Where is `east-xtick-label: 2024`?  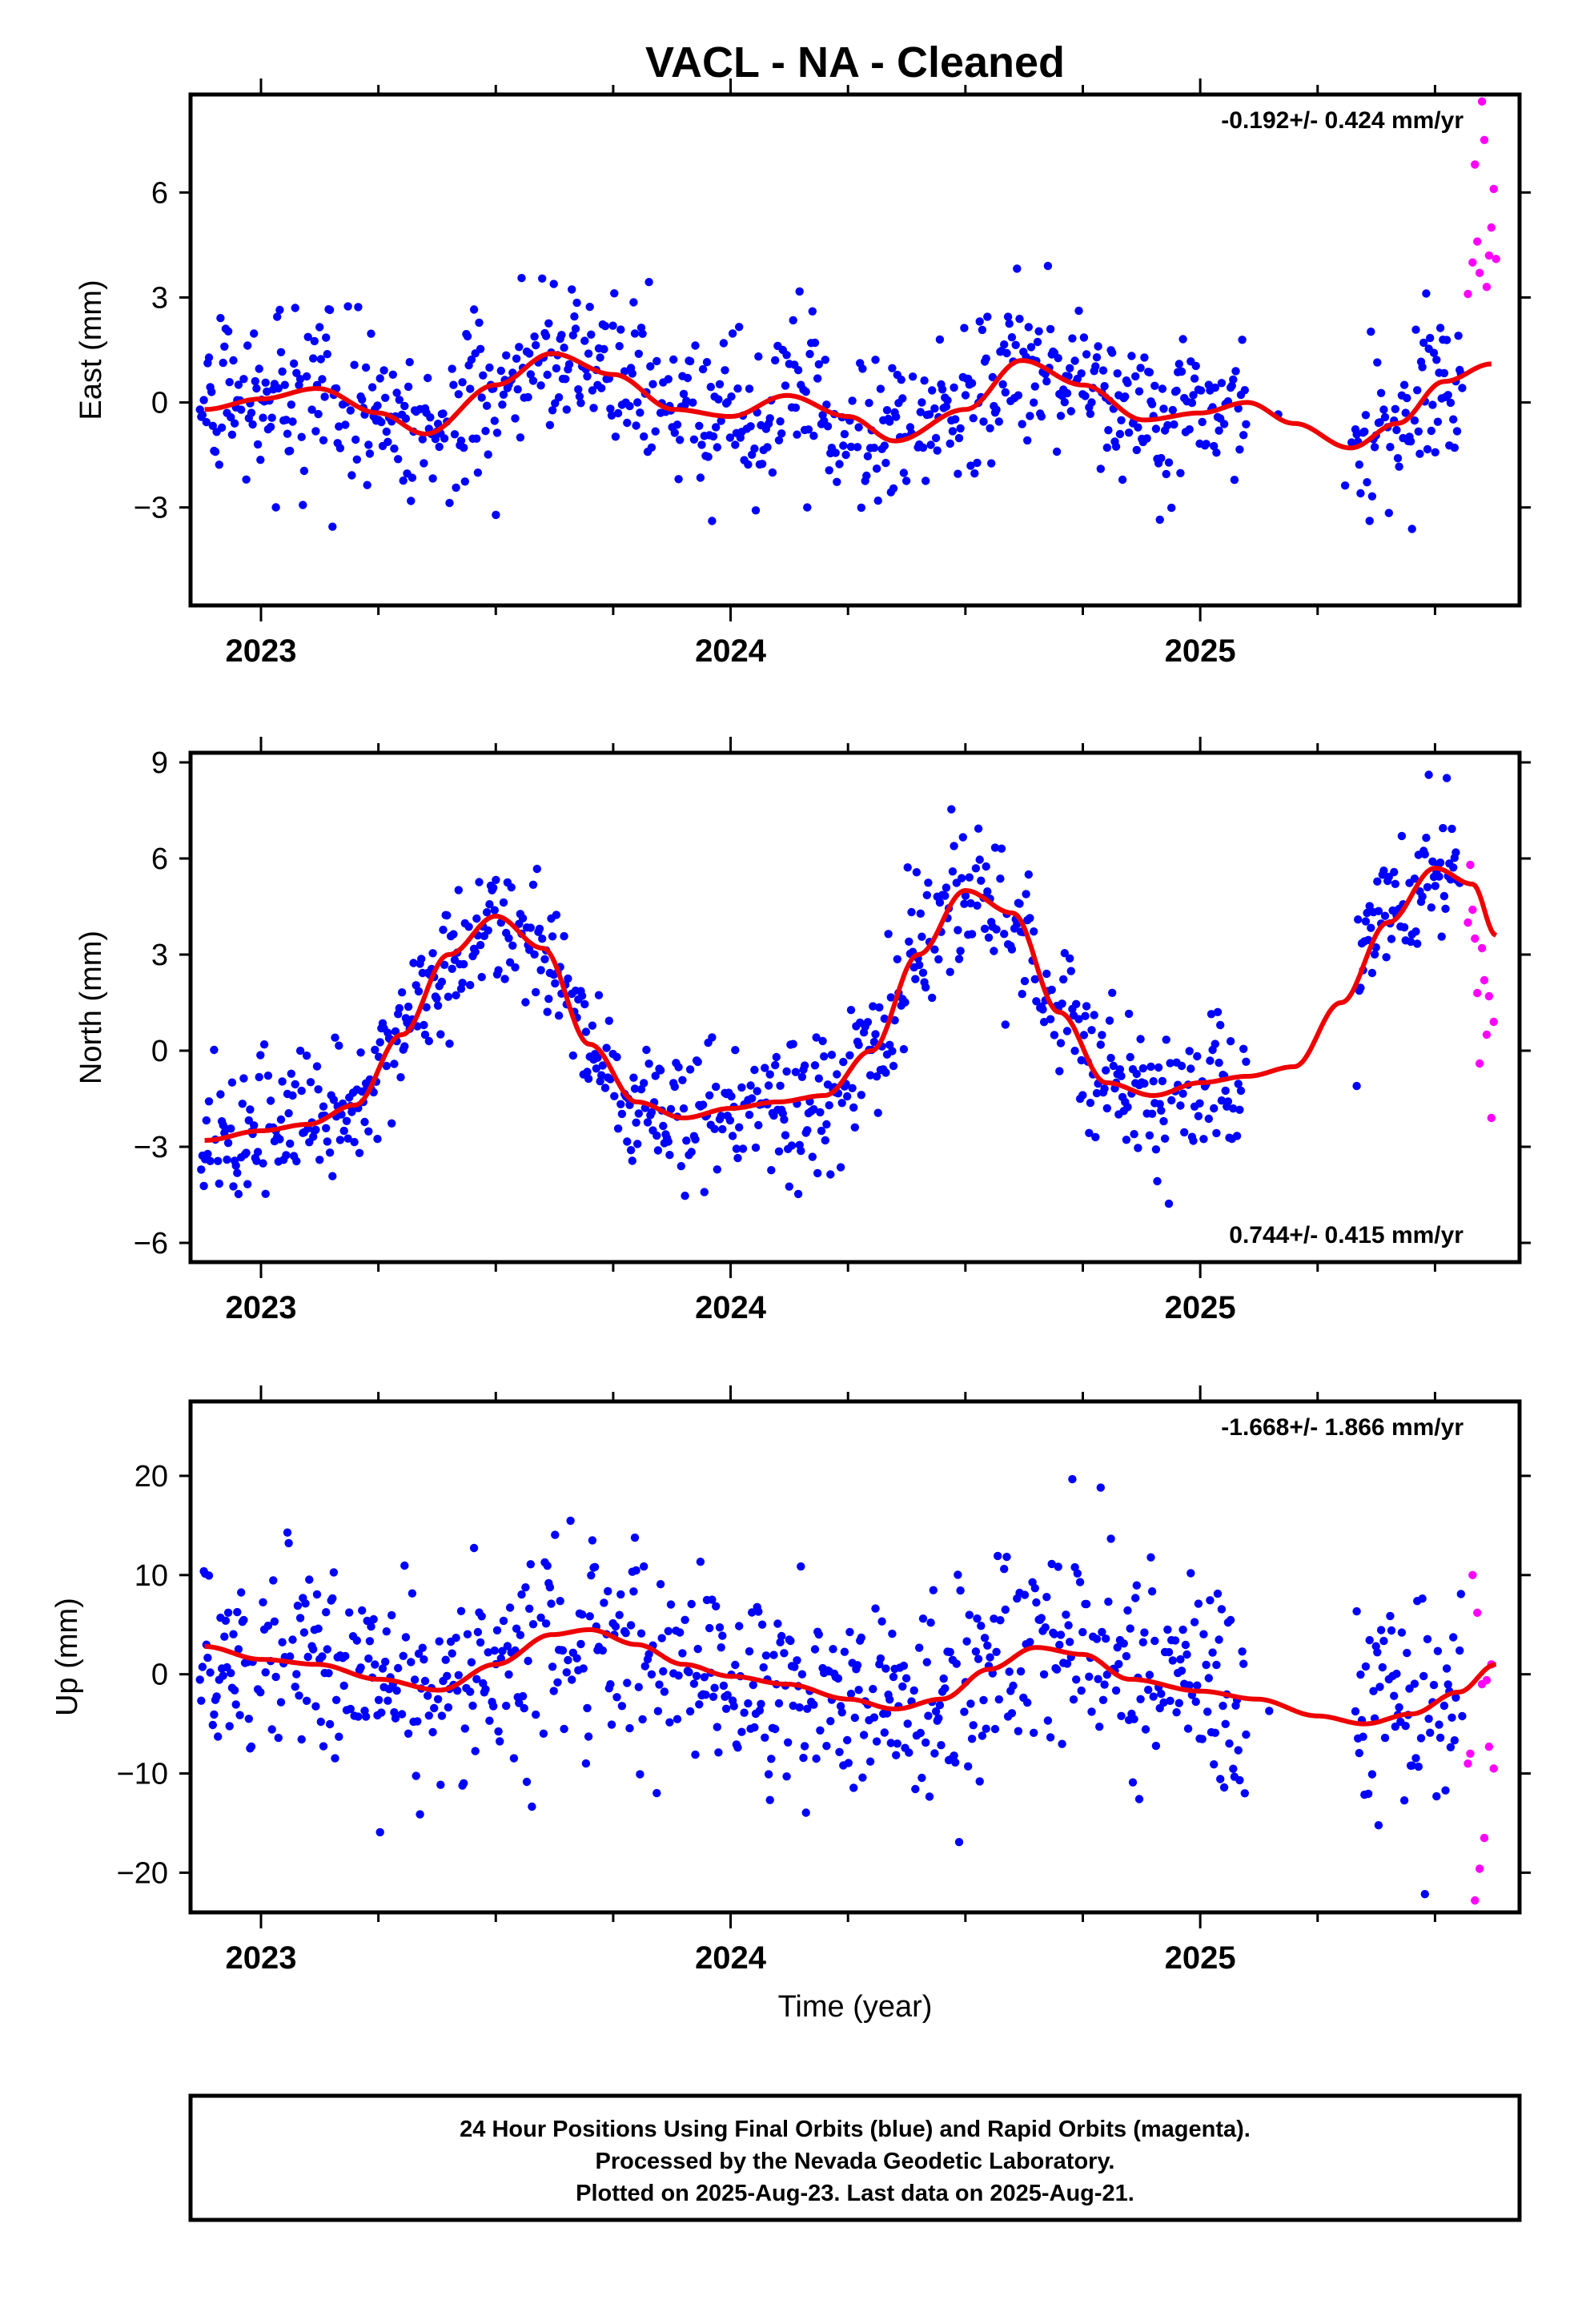
east-xtick-label: 2024 is located at coordinates (731, 651).